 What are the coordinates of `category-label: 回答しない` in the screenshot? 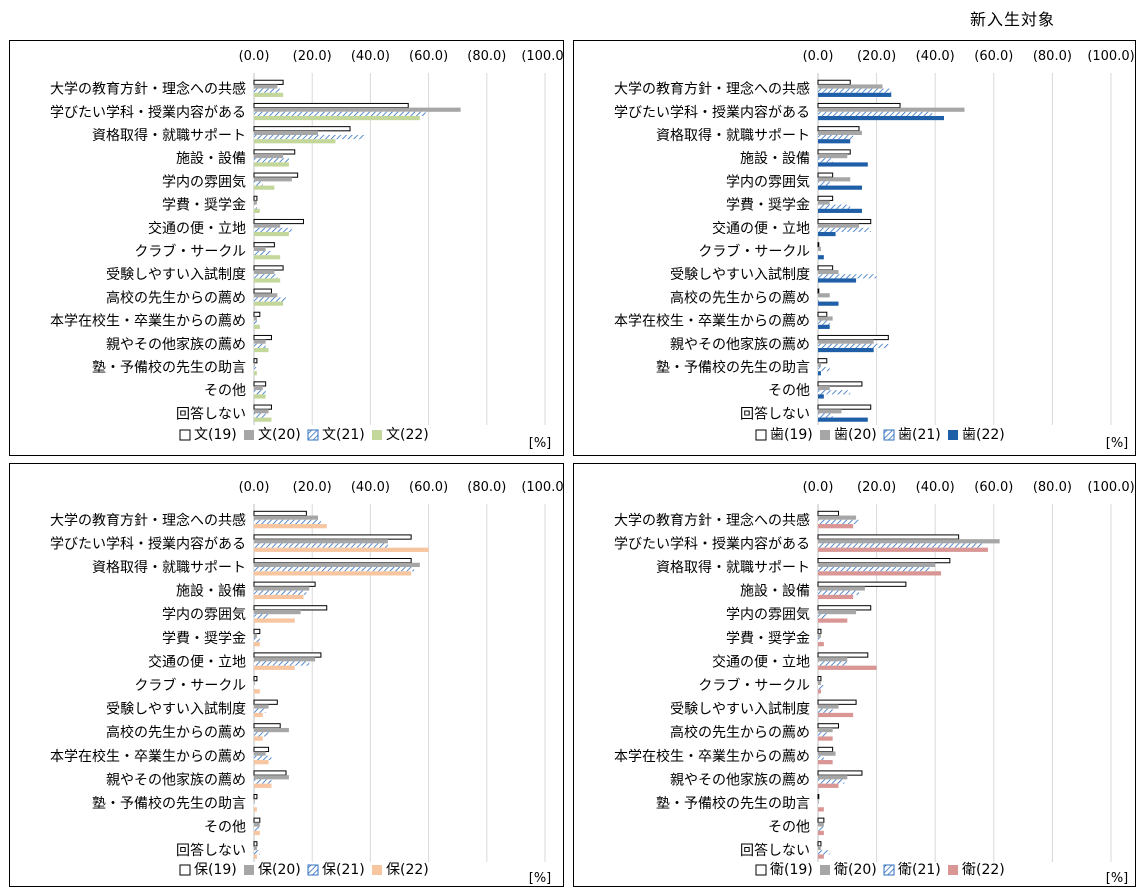 It's located at (775, 413).